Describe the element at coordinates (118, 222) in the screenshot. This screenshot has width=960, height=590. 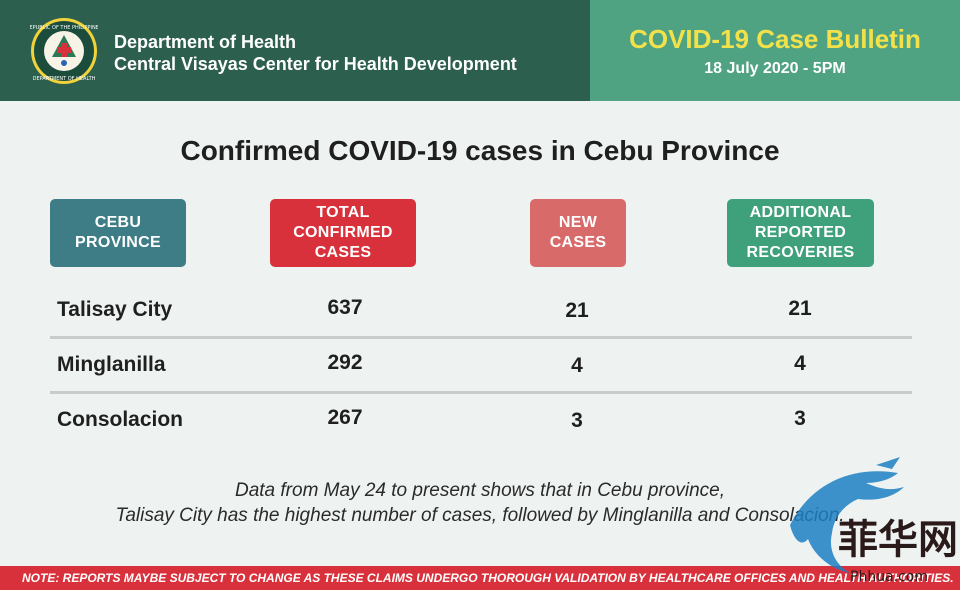
I see `column-header-province-line: CEBU` at that location.